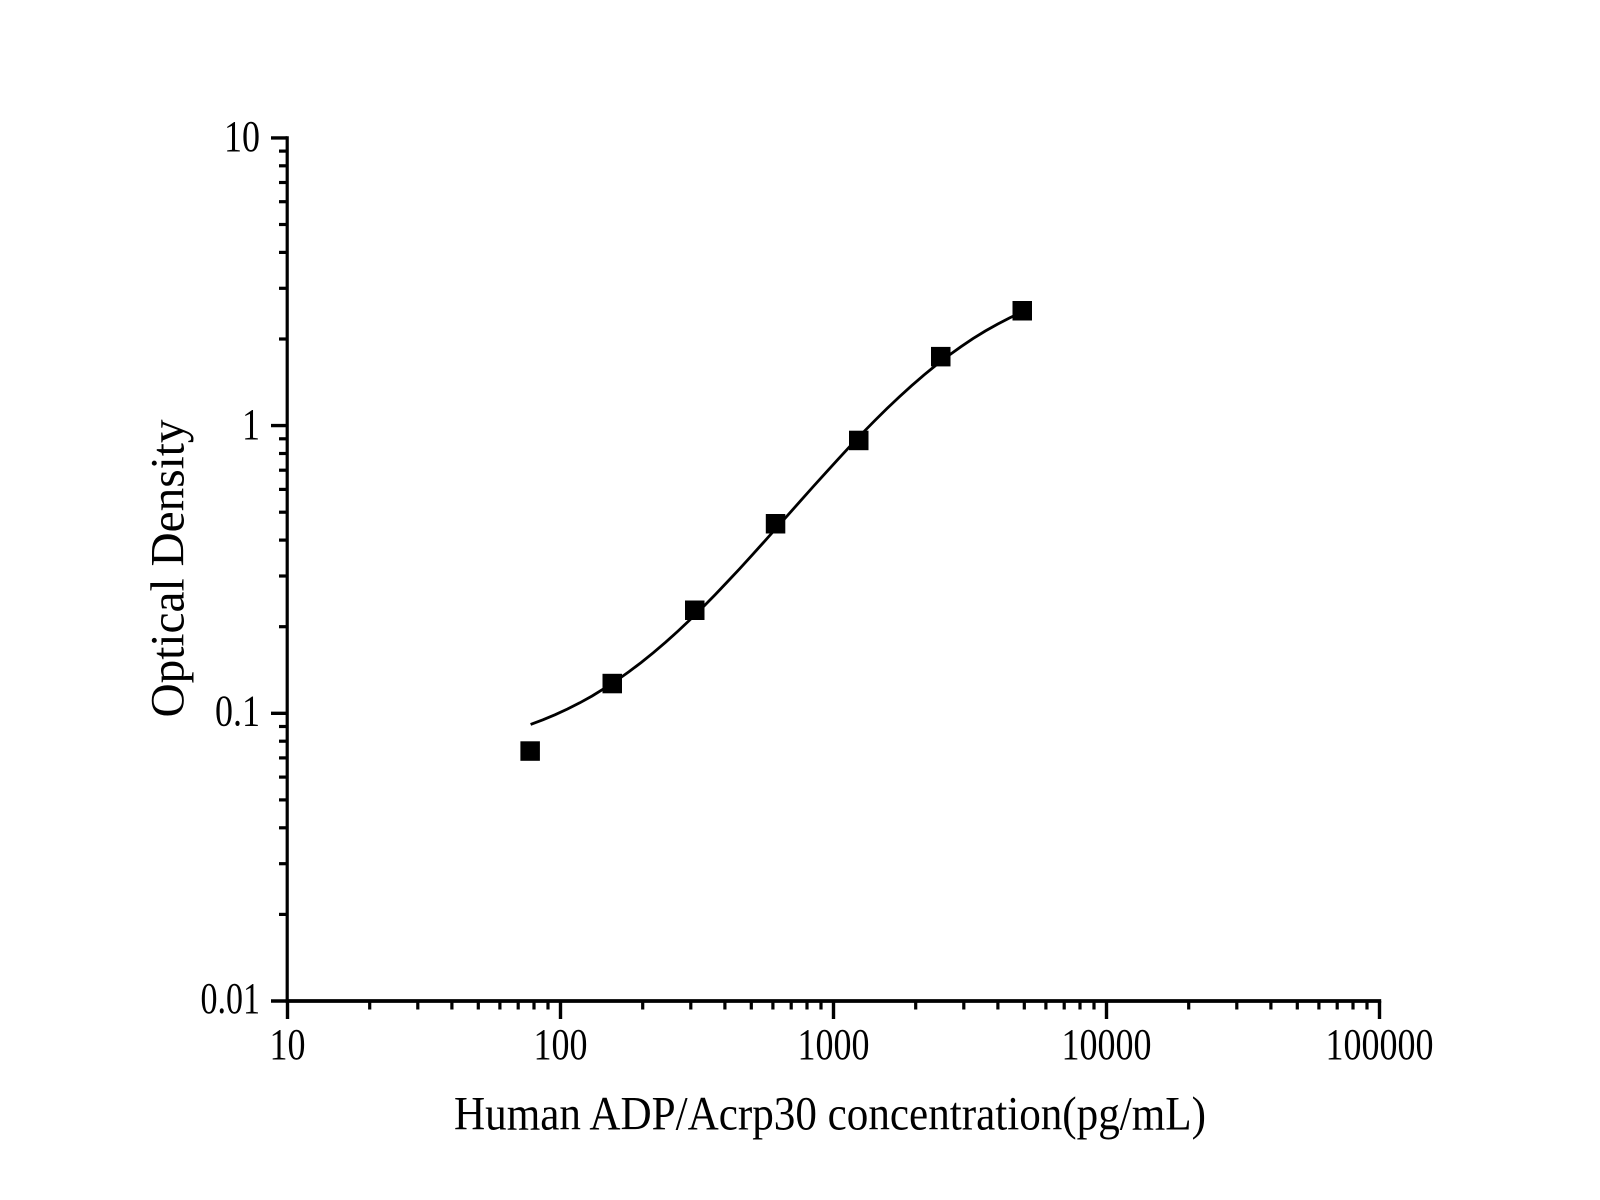 This screenshot has height=1200, width=1600. I want to click on svg-text: Optical Density, so click(168, 569).